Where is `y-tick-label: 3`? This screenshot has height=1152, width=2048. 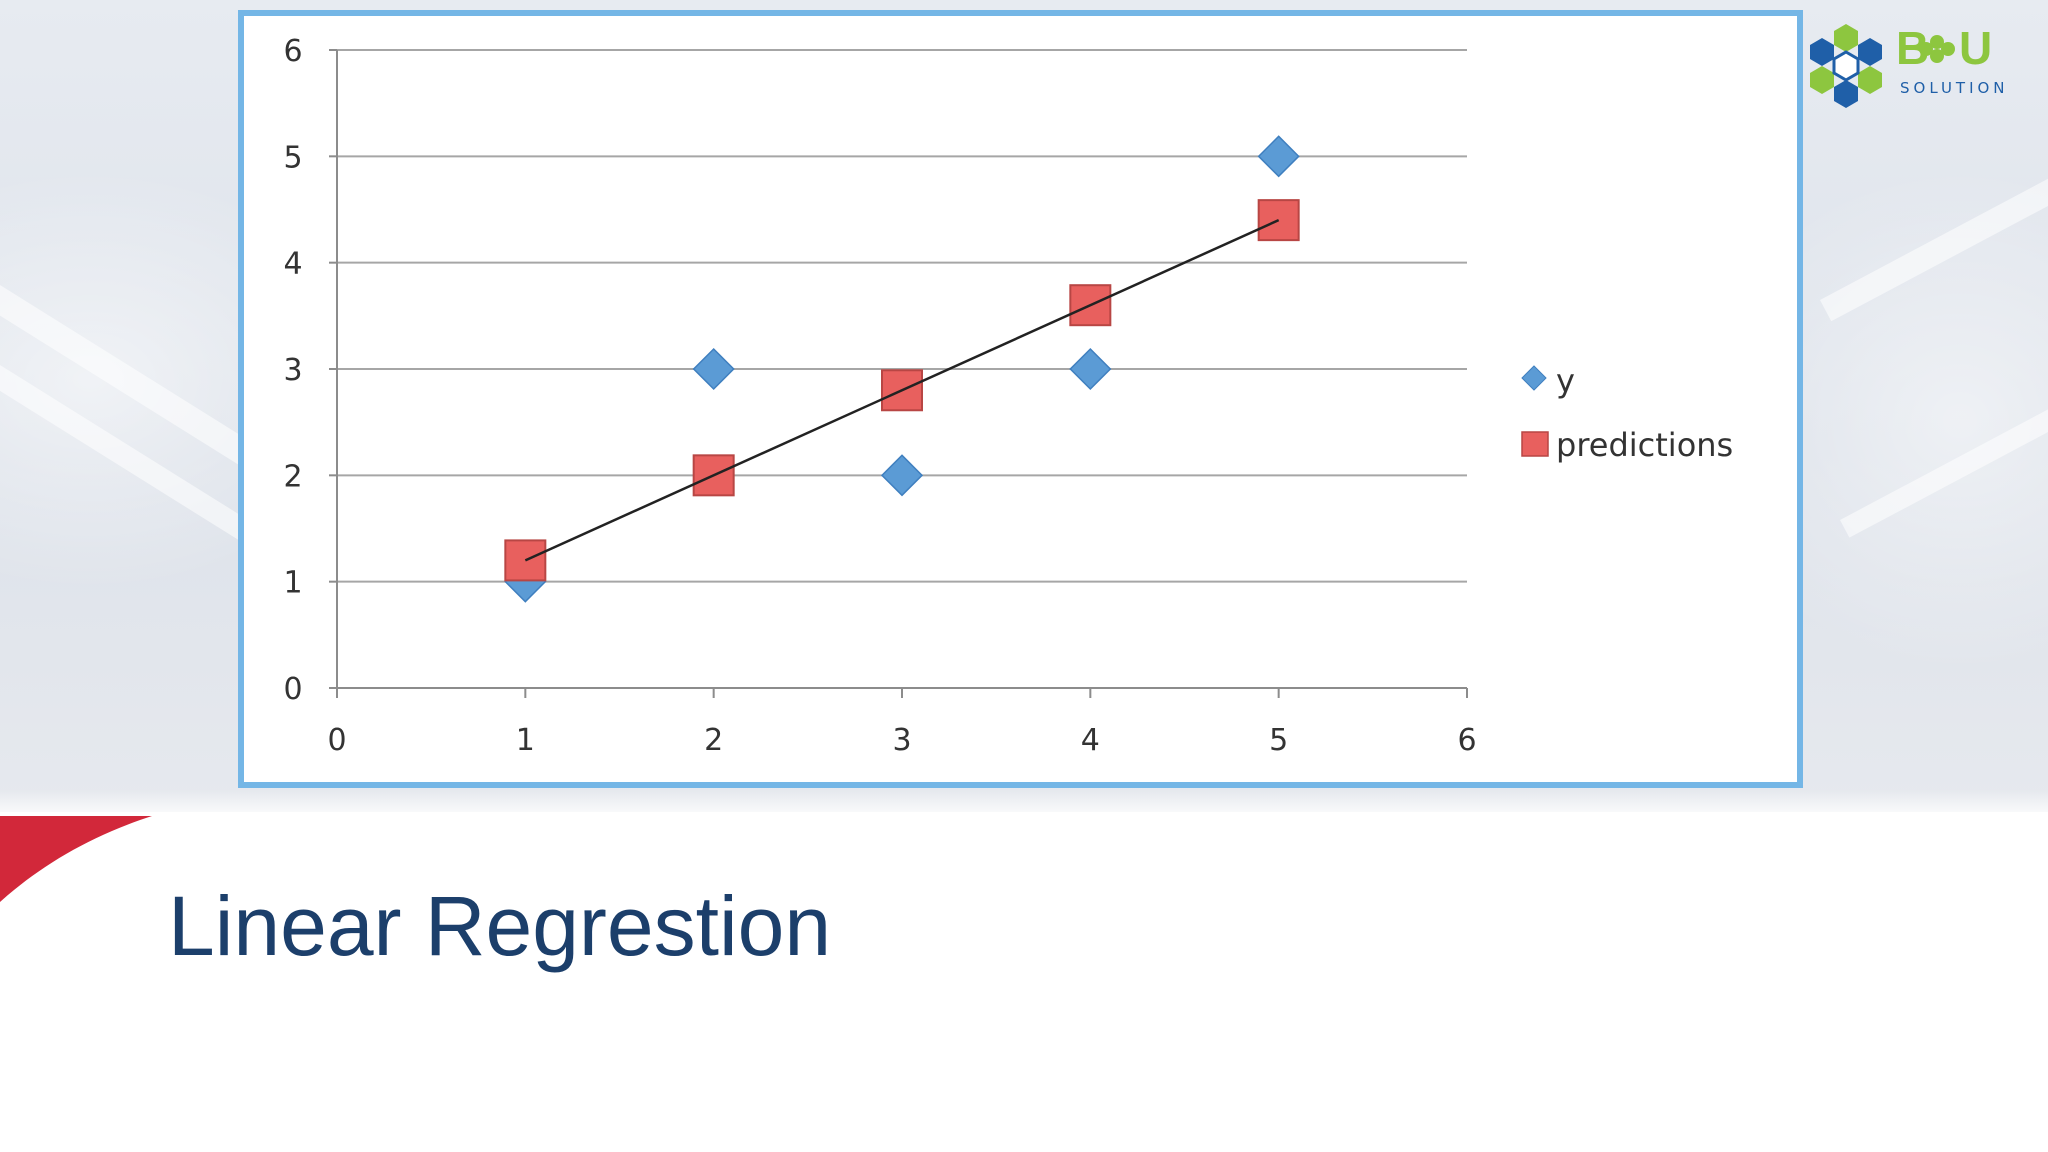 y-tick-label: 3 is located at coordinates (292, 370).